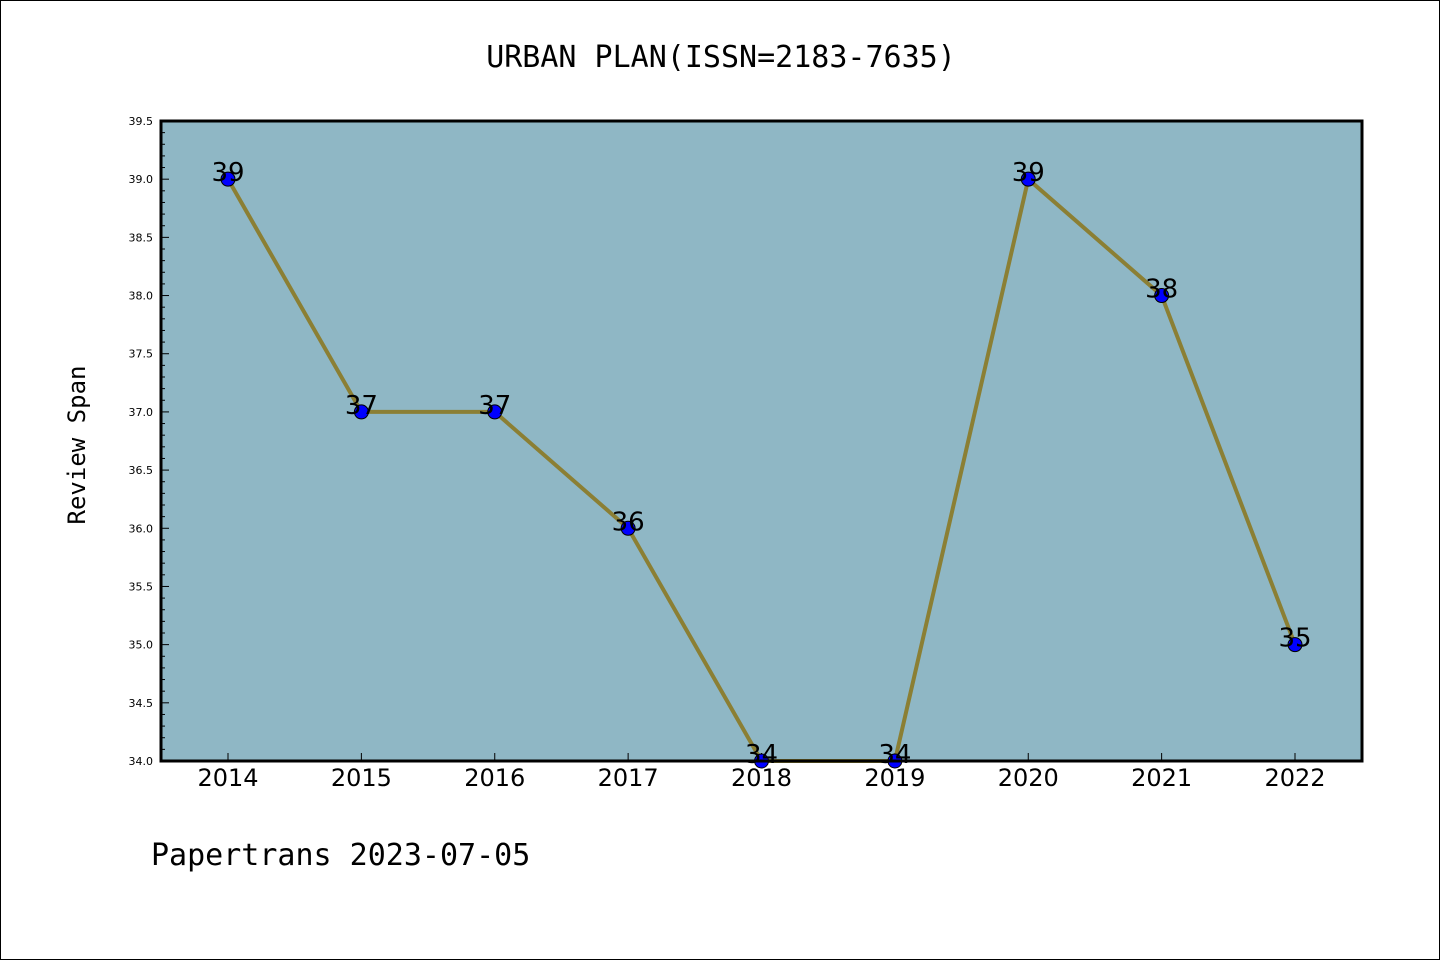  I want to click on x-tick-label: 2014, so click(227, 778).